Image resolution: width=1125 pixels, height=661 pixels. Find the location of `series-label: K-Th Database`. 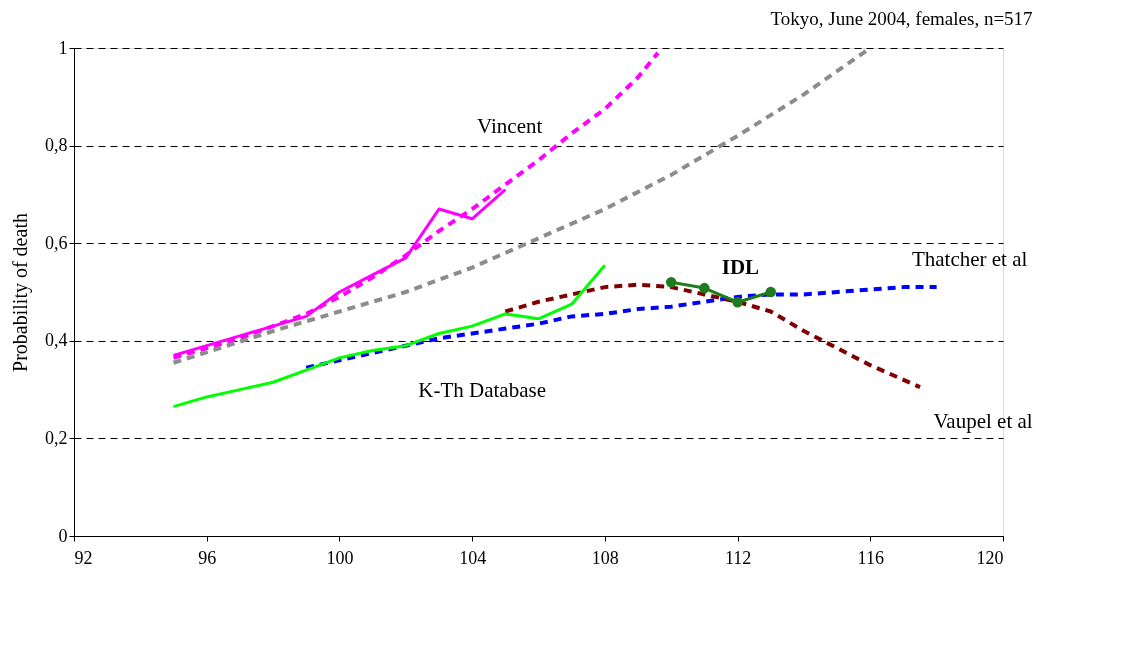

series-label: K-Th Database is located at coordinates (482, 390).